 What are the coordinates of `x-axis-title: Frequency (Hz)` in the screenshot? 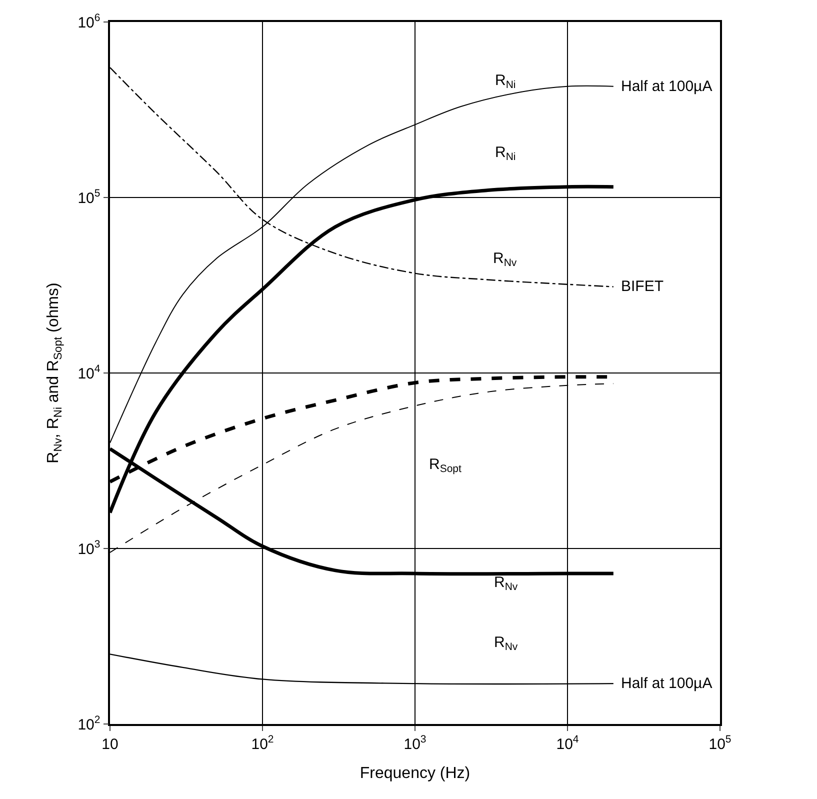 It's located at (415, 773).